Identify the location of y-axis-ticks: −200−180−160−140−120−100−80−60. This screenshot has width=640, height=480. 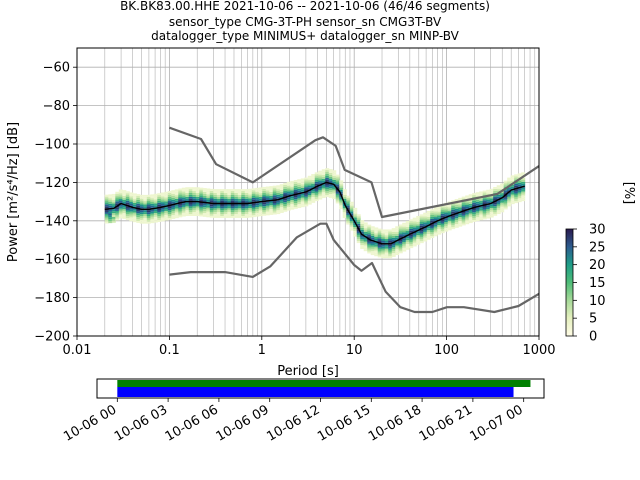
(55, 203).